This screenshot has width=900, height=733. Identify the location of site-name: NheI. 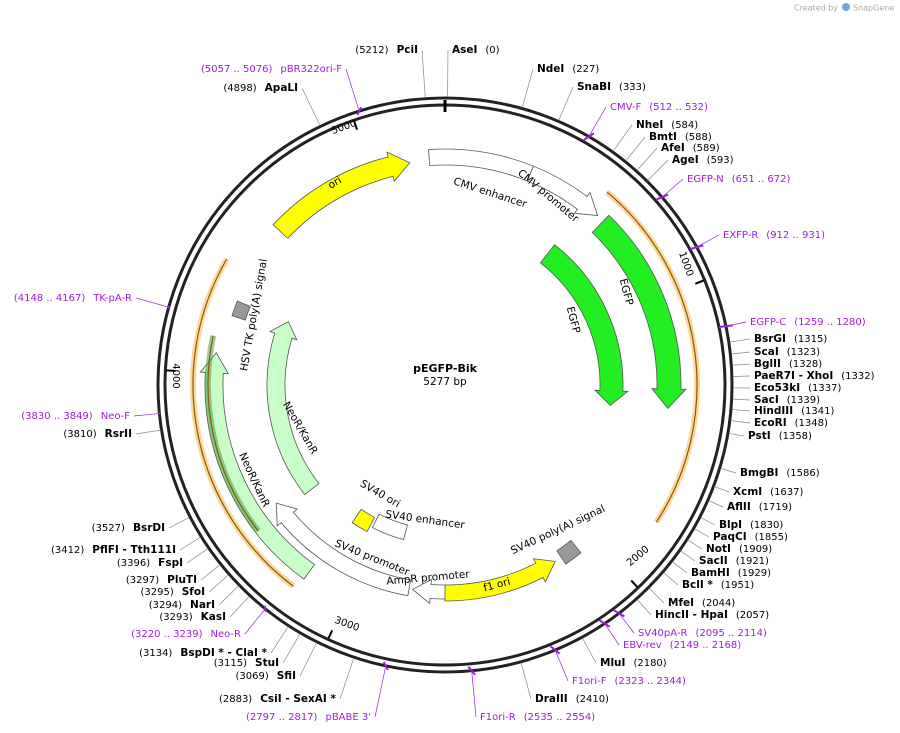
(649, 125).